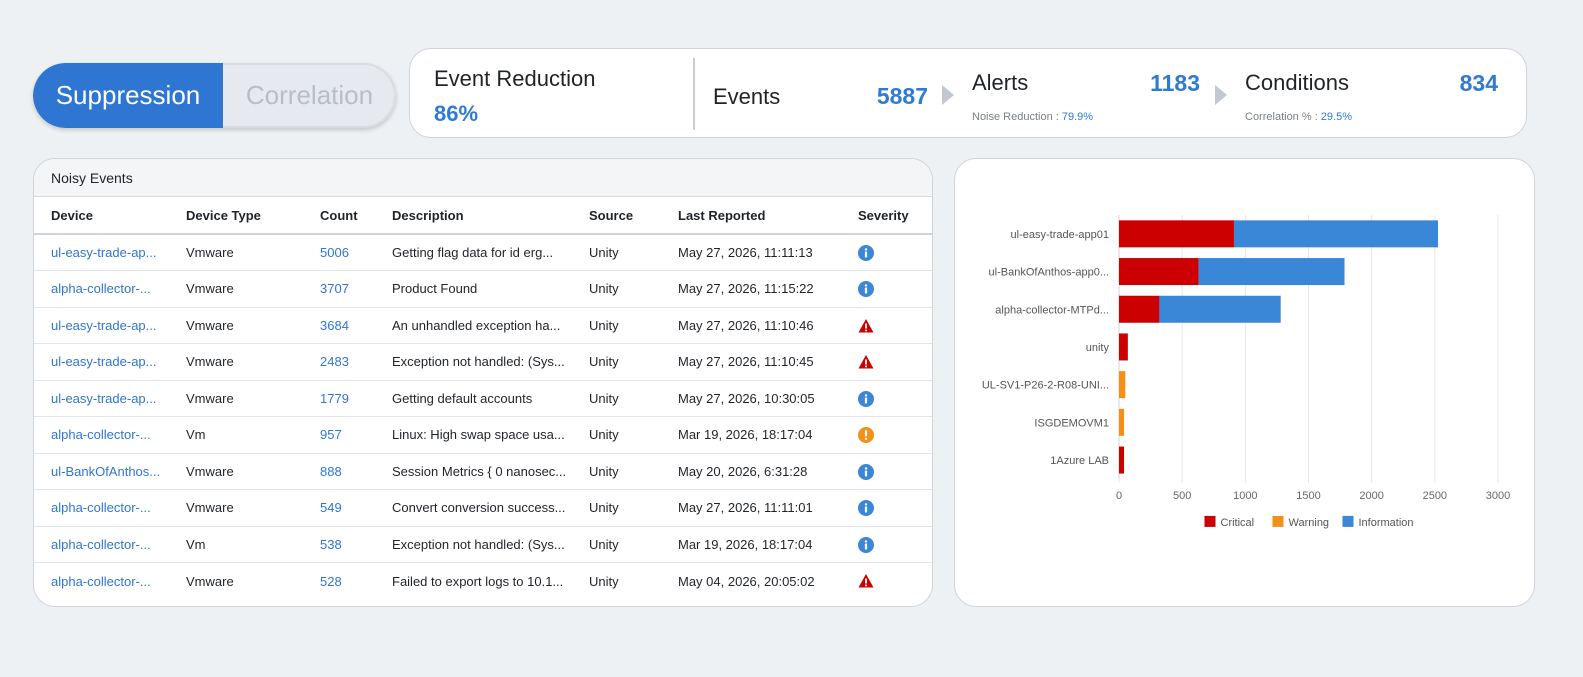  What do you see at coordinates (1000, 82) in the screenshot?
I see `alerts-label: Alerts` at bounding box center [1000, 82].